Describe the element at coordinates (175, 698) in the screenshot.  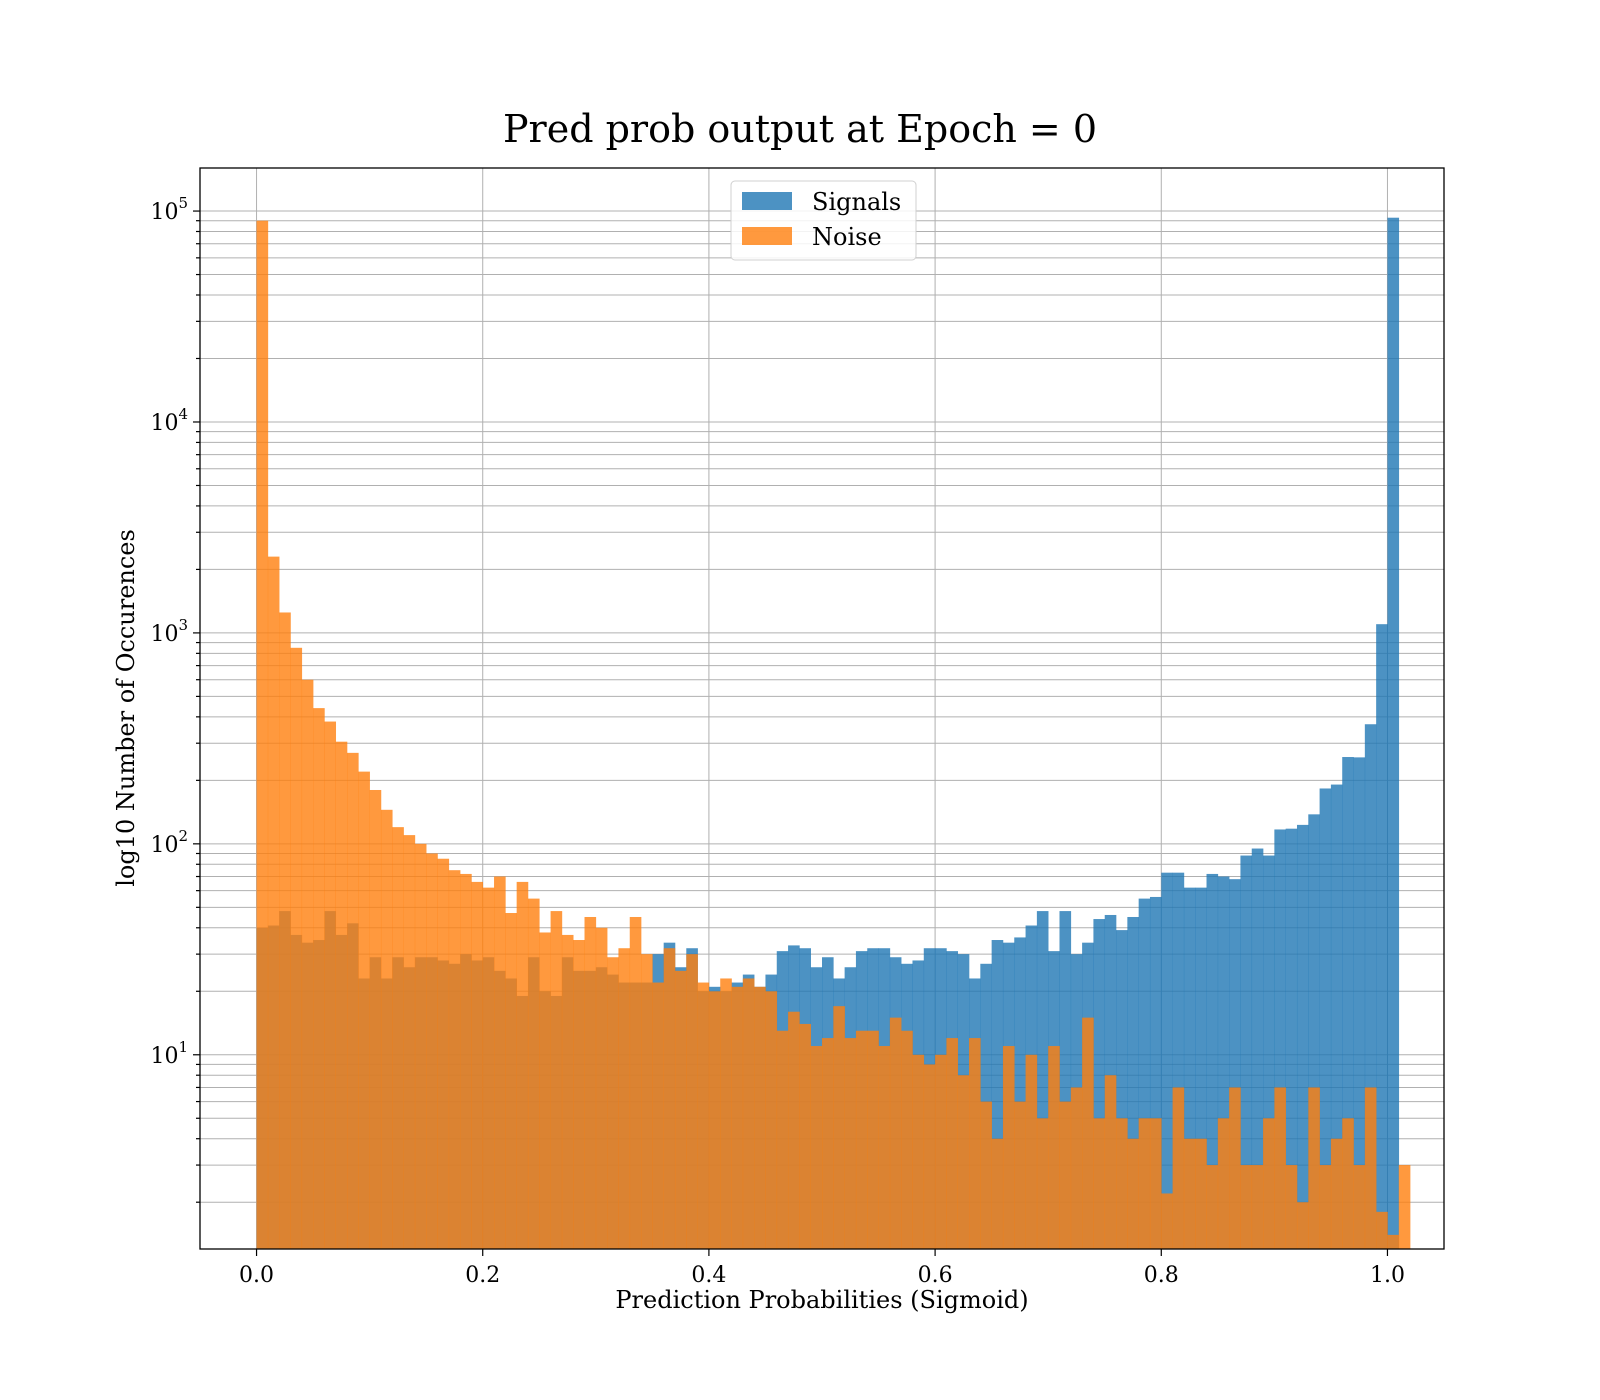
I see `y-axis: 10¹ 10² 10³ 10⁴ 10⁵` at that location.